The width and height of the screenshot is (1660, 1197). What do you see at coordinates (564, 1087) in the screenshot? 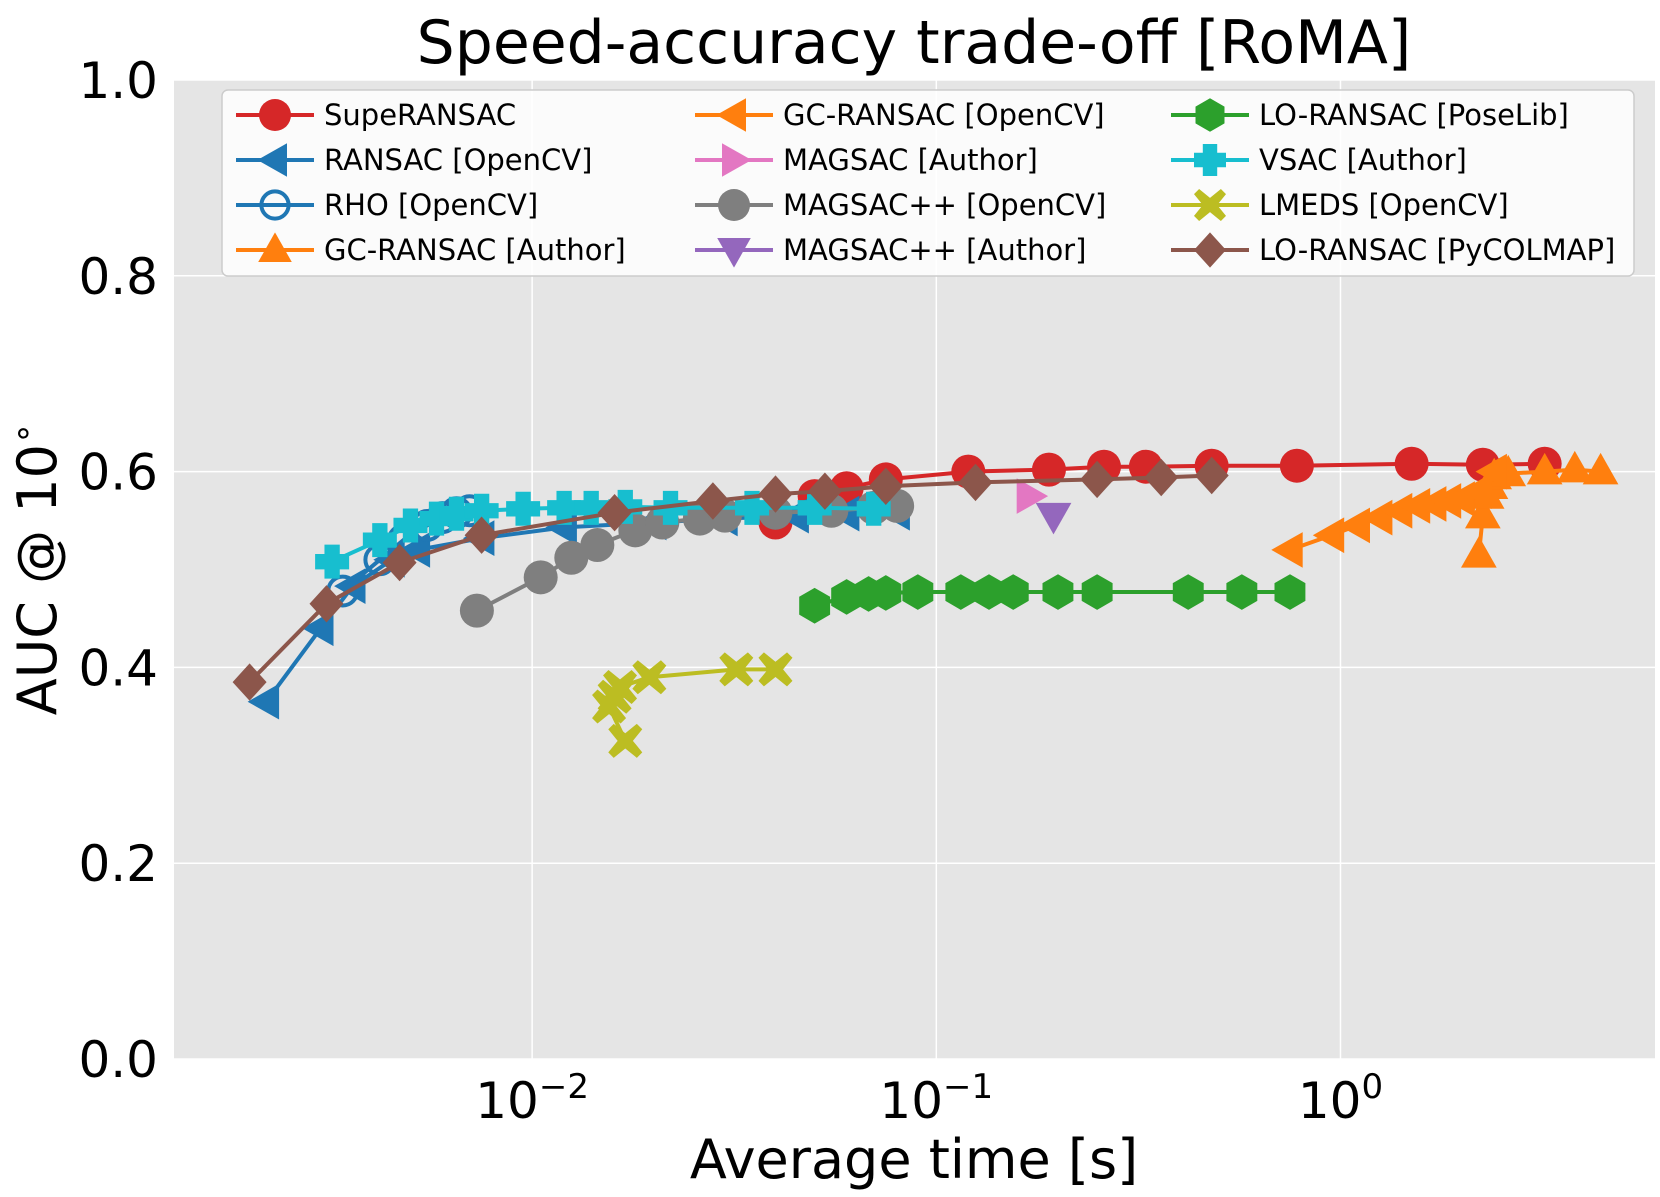
I see `x-tick-exponent: −2` at bounding box center [564, 1087].